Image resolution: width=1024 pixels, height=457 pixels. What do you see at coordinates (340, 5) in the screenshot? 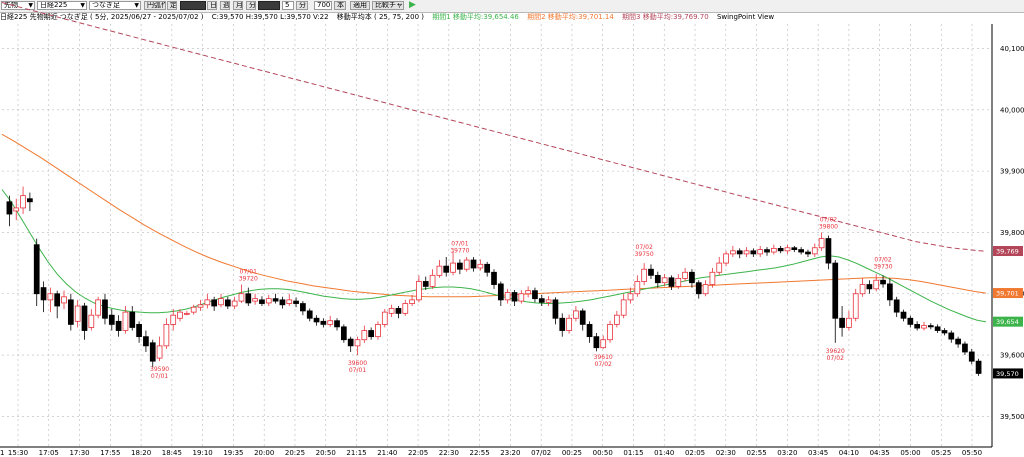
I see `count-unit-button: 本` at bounding box center [340, 5].